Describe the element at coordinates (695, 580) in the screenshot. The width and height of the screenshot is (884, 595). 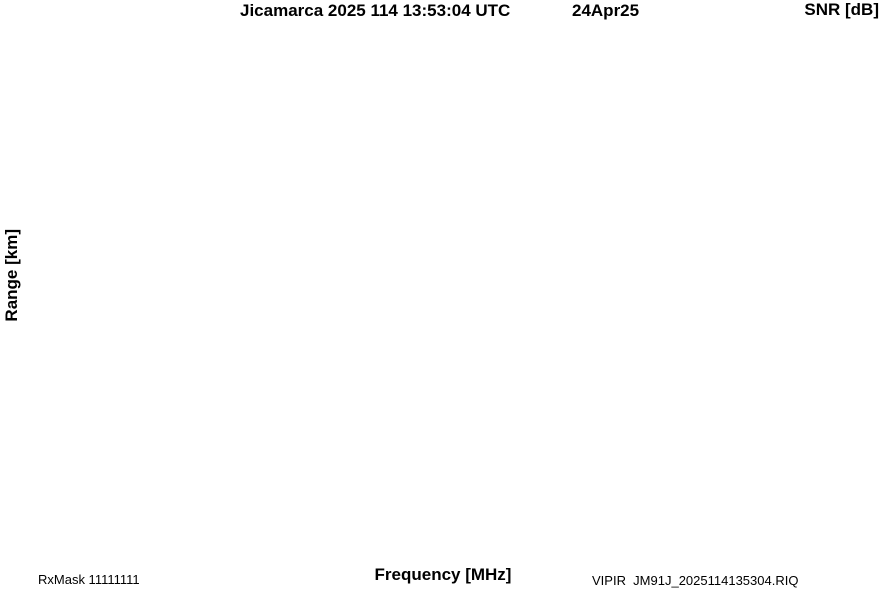
I see `data-file-annotation: VIPIR JM91J_2025114135304.RIQ` at that location.